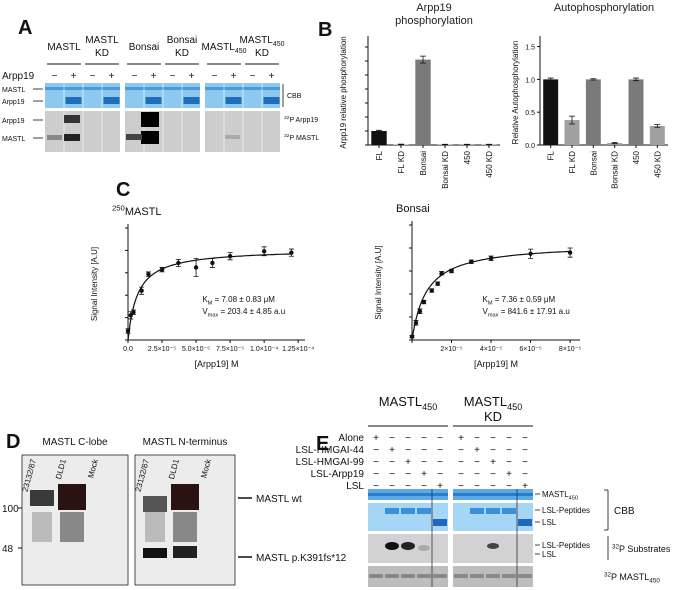 The width and height of the screenshot is (696, 590). Describe the element at coordinates (519, 300) in the screenshot. I see `annotation: KM = 7.36 ± 0.59 μM` at that location.